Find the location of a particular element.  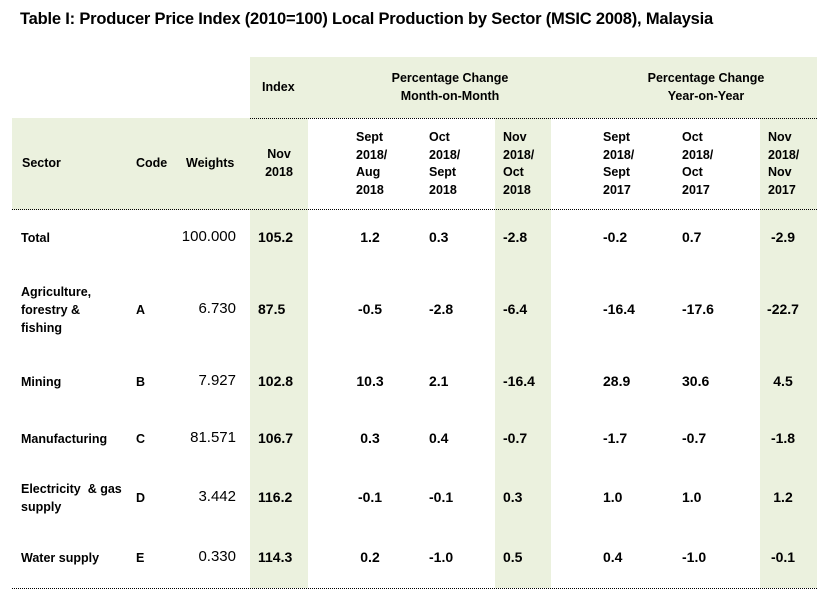

group-header-mom-line2: Month-on-Month is located at coordinates (450, 95).